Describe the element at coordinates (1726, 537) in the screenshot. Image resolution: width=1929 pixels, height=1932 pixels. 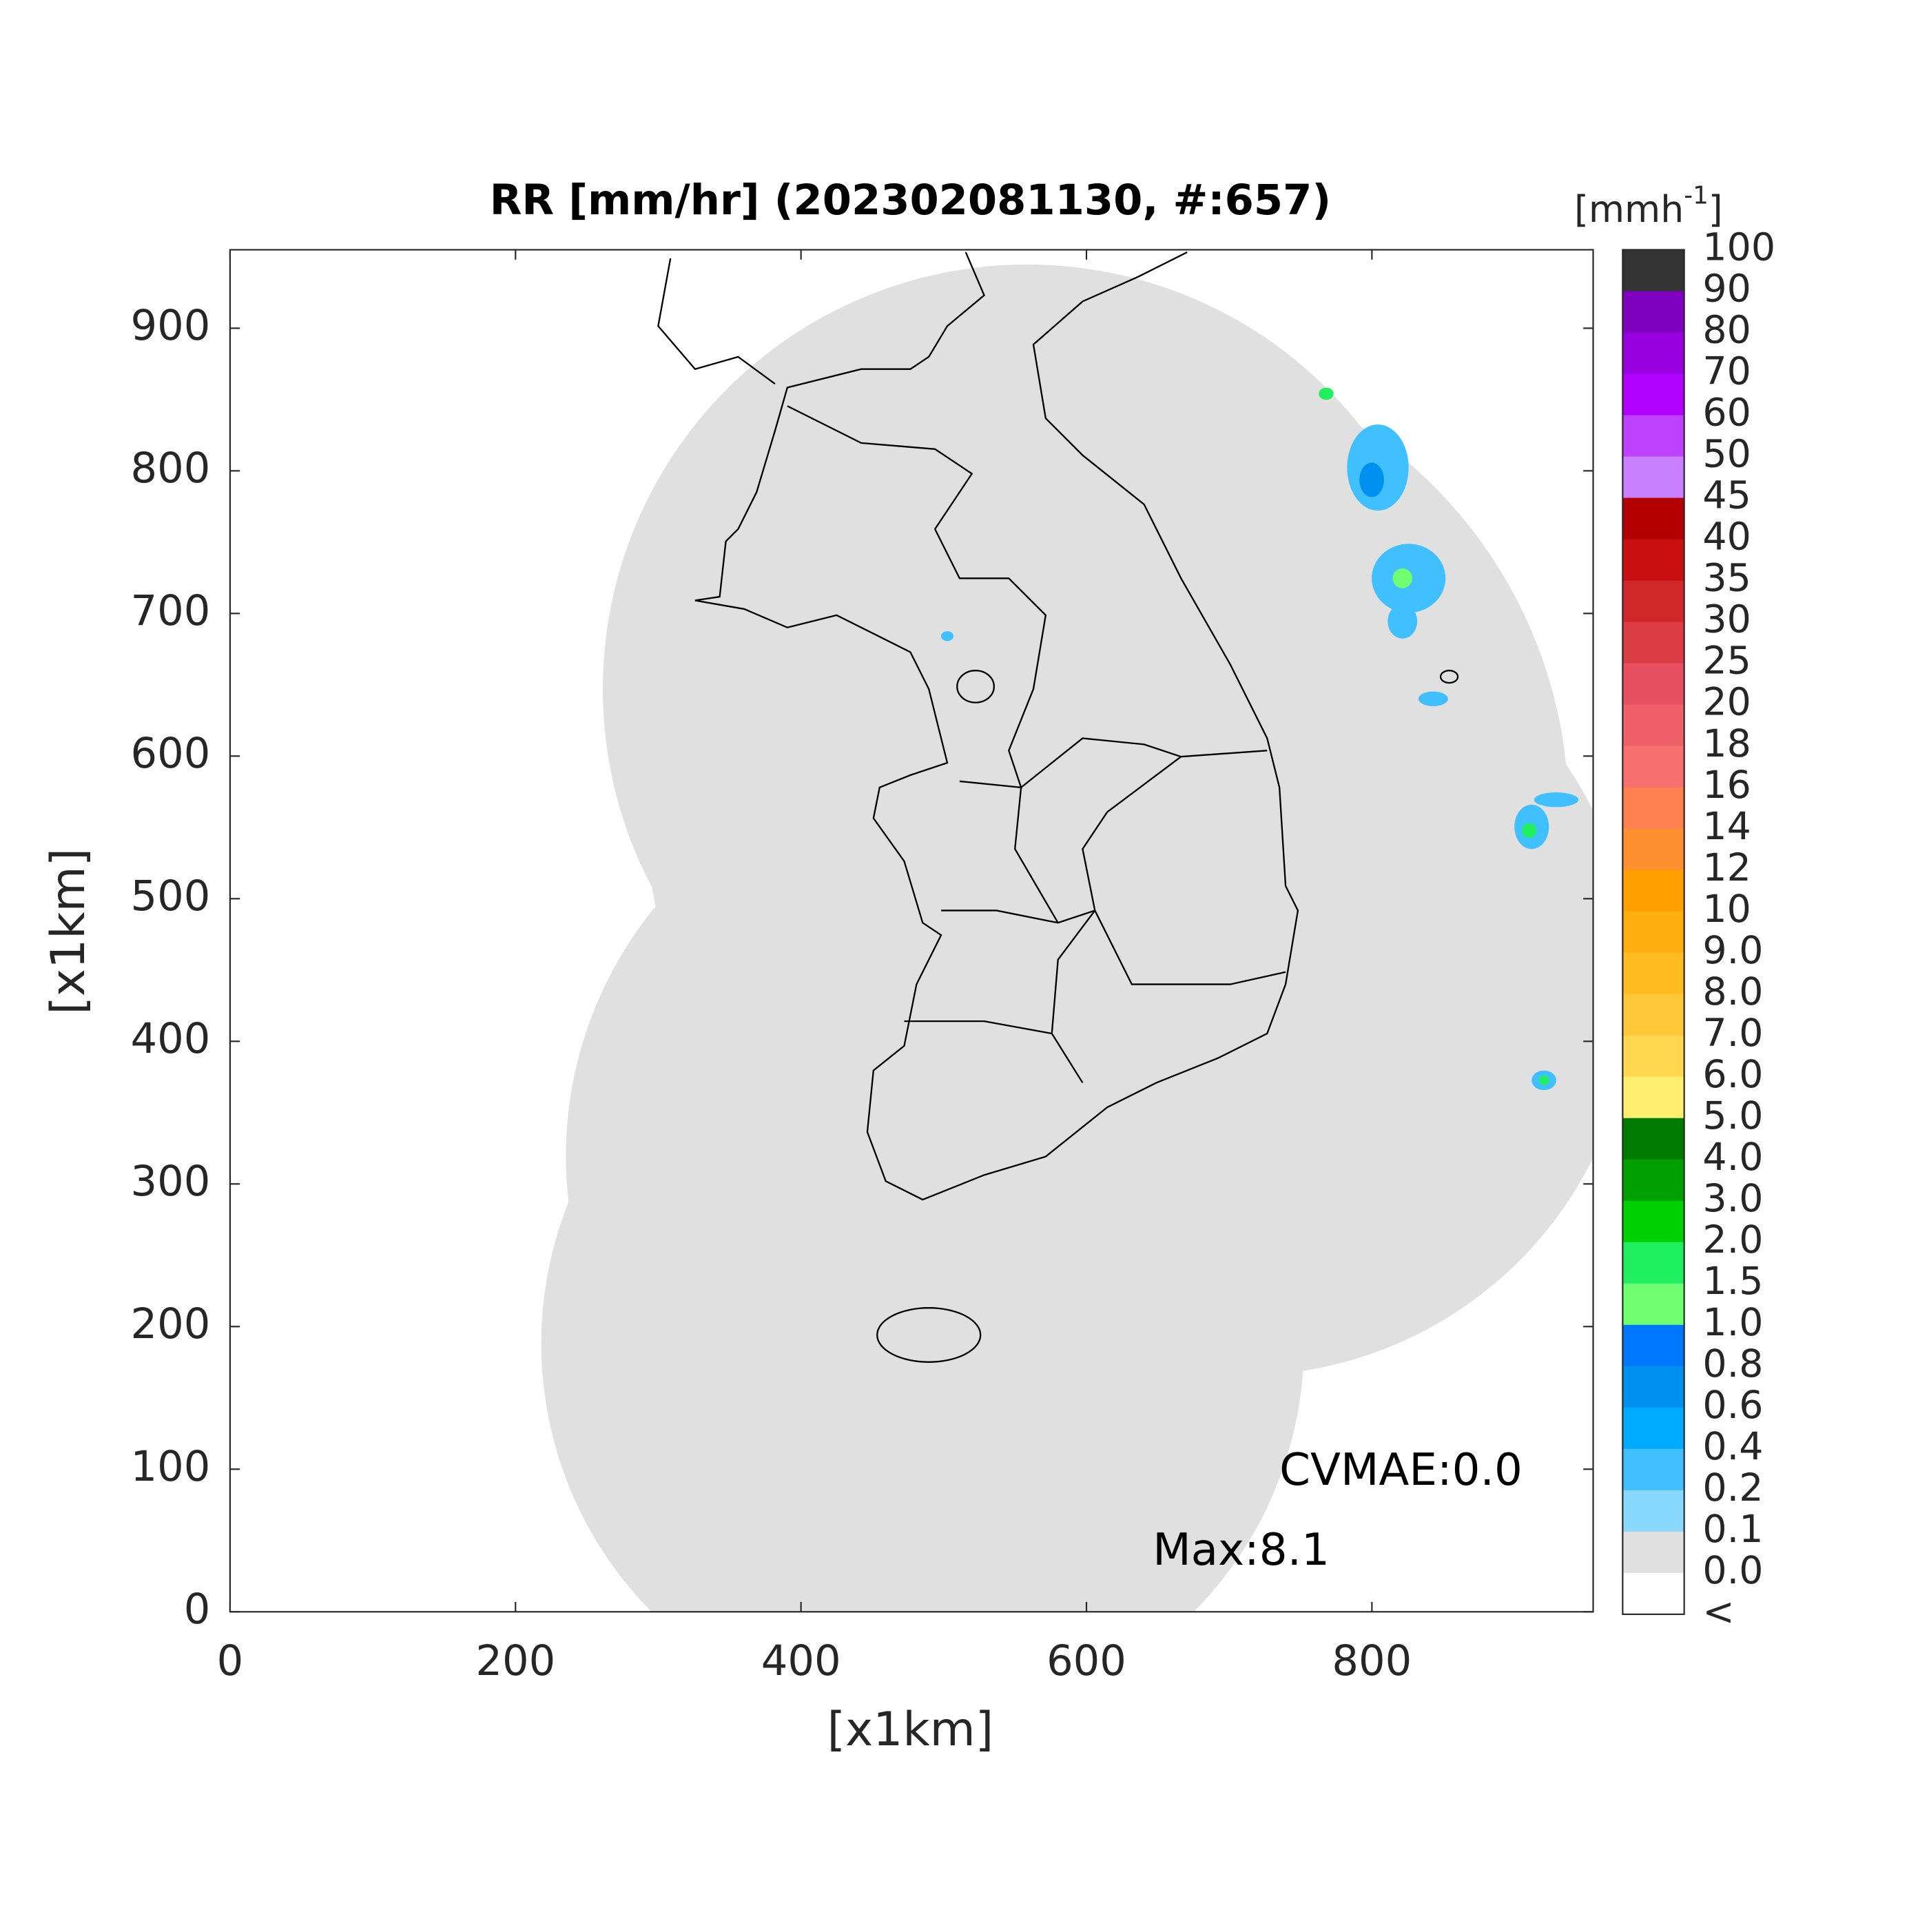
I see `colorbar-label: 40` at that location.